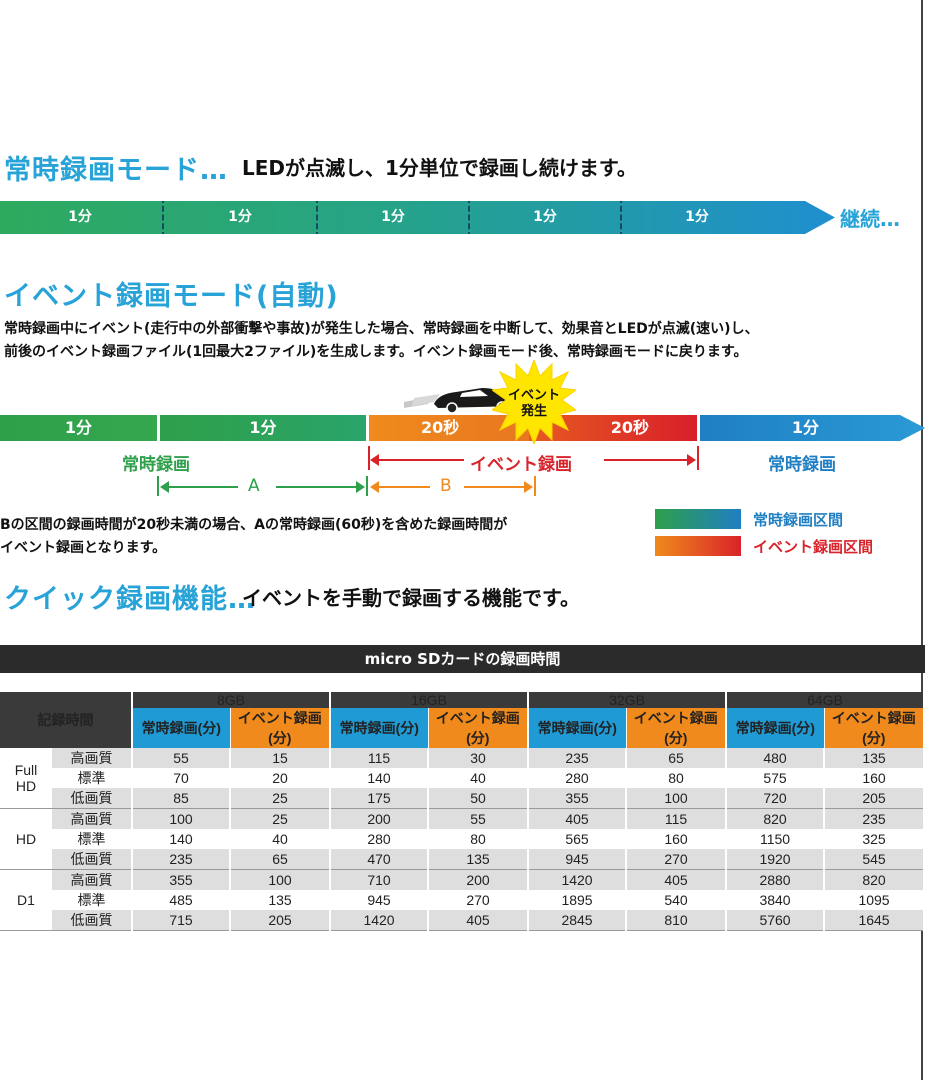 The height and width of the screenshot is (1080, 925). Describe the element at coordinates (180, 900) in the screenshot. I see `value-cell: 485` at that location.